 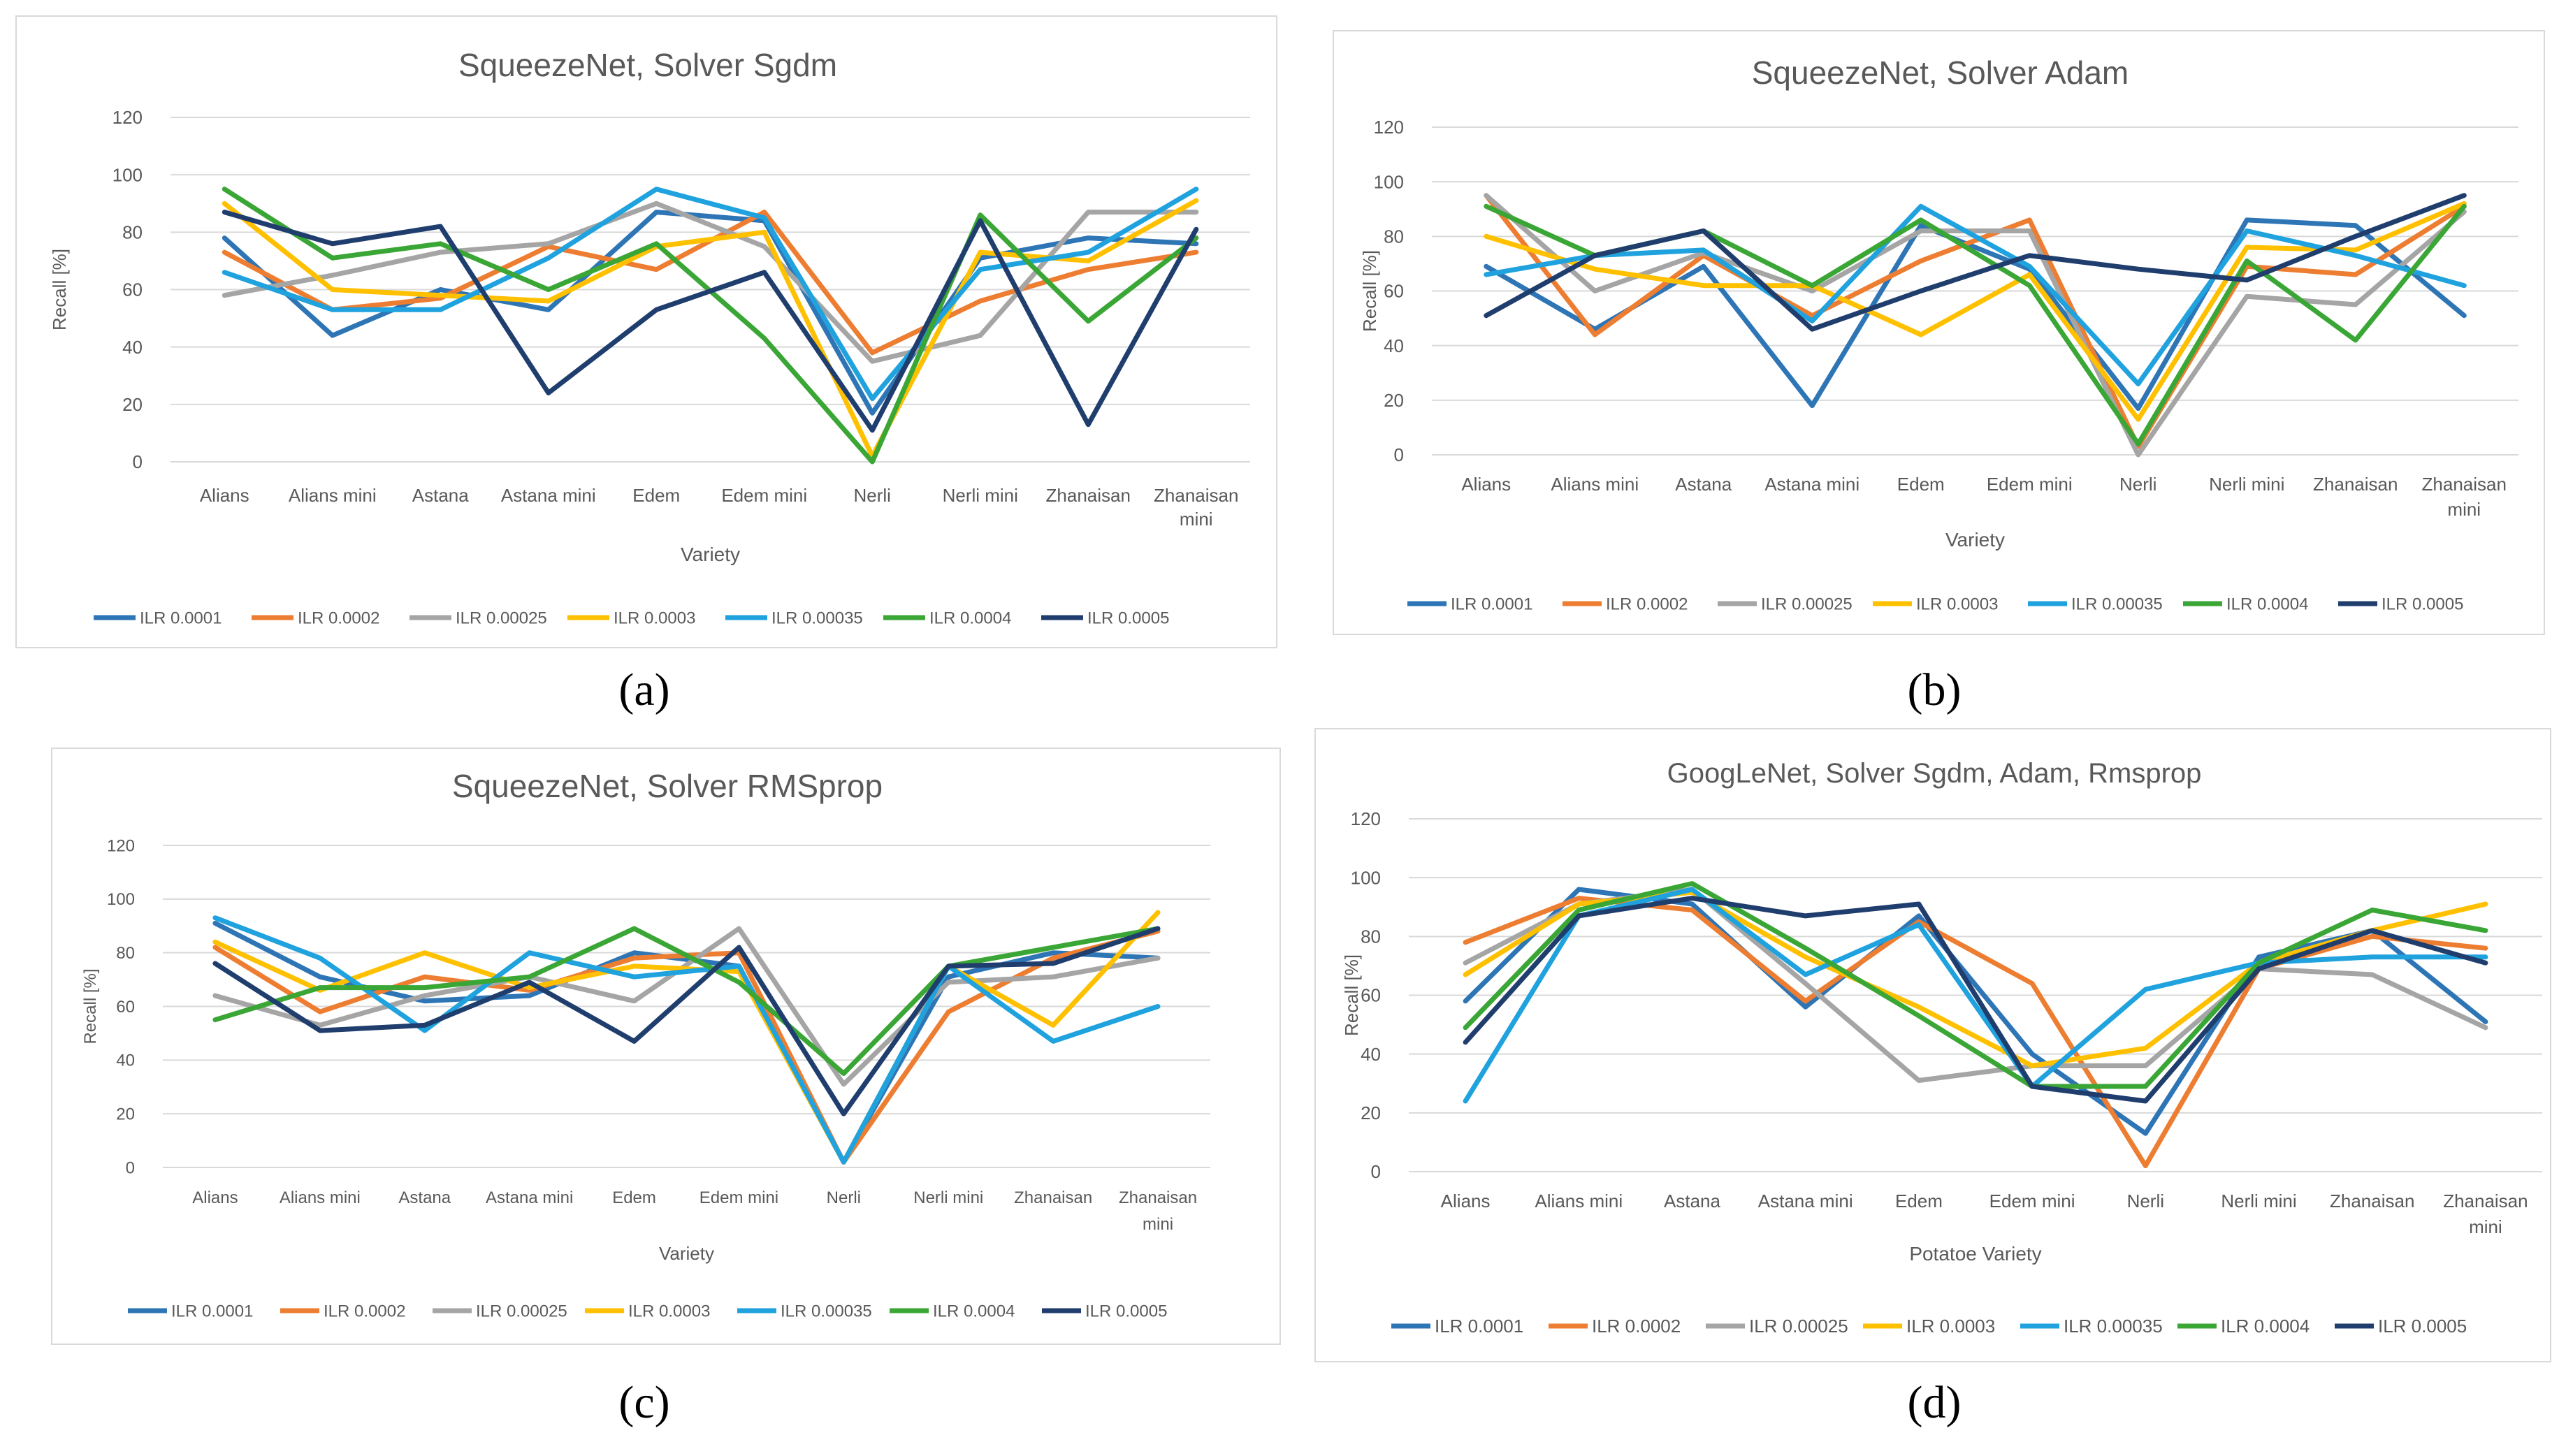 I want to click on chart-title: GoogLeNet, Solver Sgdm, Adam, Rmsprop, so click(x=1934, y=773).